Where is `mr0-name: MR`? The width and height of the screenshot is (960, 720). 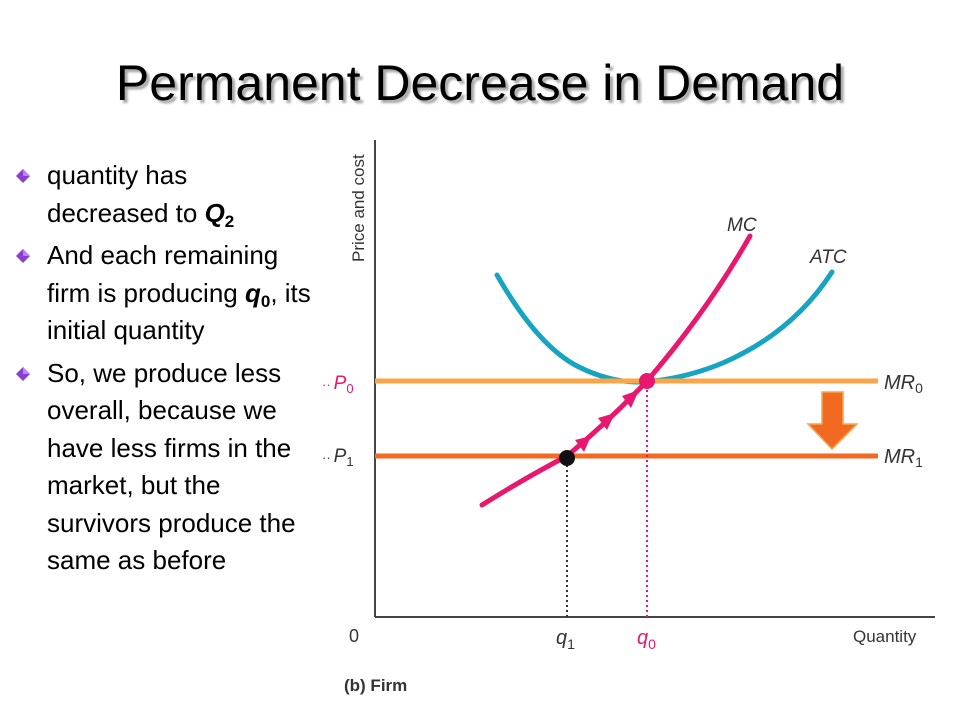 mr0-name: MR is located at coordinates (899, 383).